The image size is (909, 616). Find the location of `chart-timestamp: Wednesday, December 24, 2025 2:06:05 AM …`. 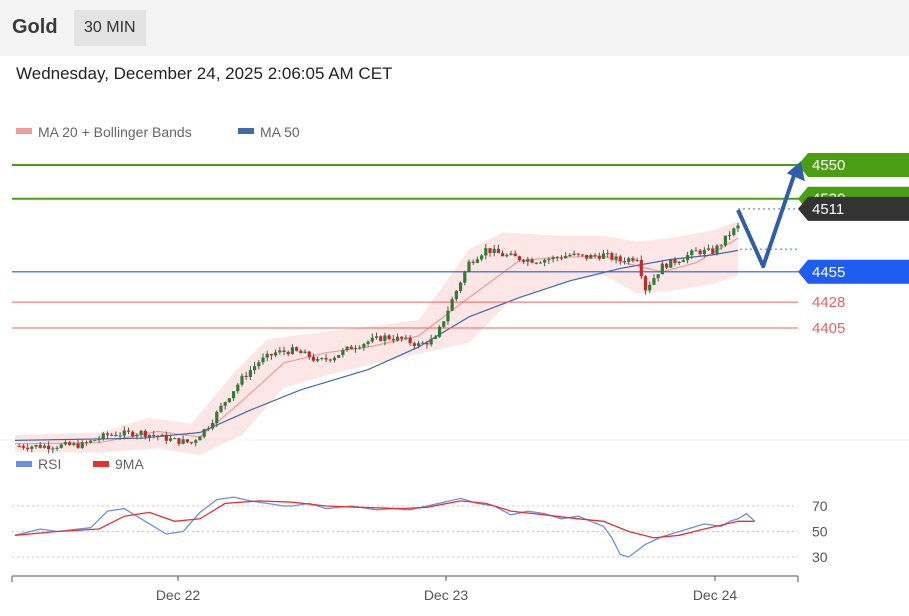

chart-timestamp: Wednesday, December 24, 2025 2:06:05 AM … is located at coordinates (204, 73).